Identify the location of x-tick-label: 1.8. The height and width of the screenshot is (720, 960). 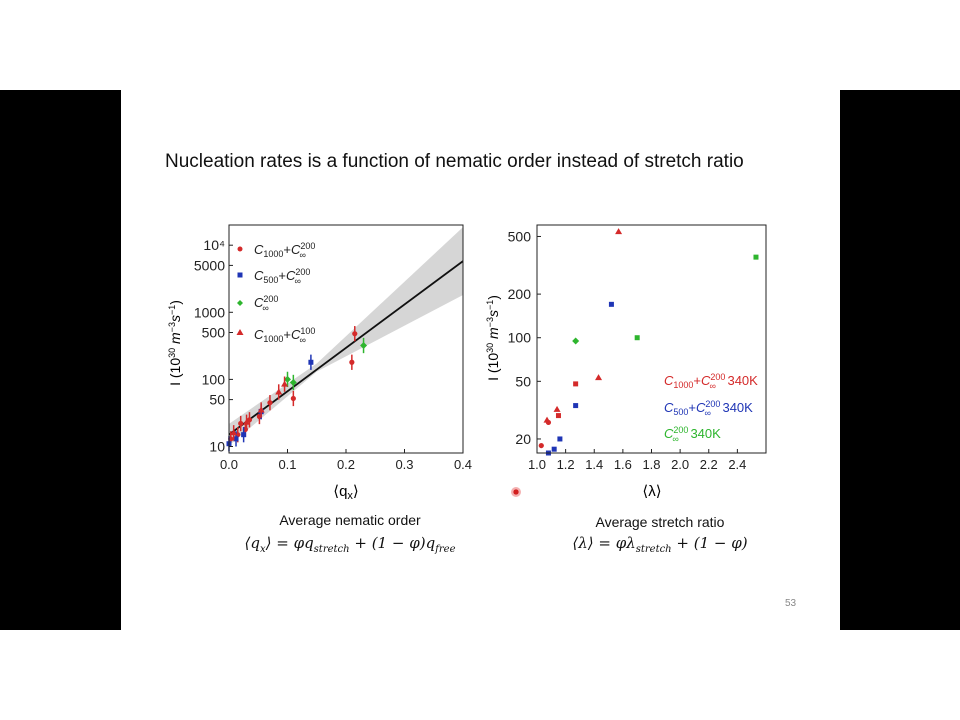
(651, 464).